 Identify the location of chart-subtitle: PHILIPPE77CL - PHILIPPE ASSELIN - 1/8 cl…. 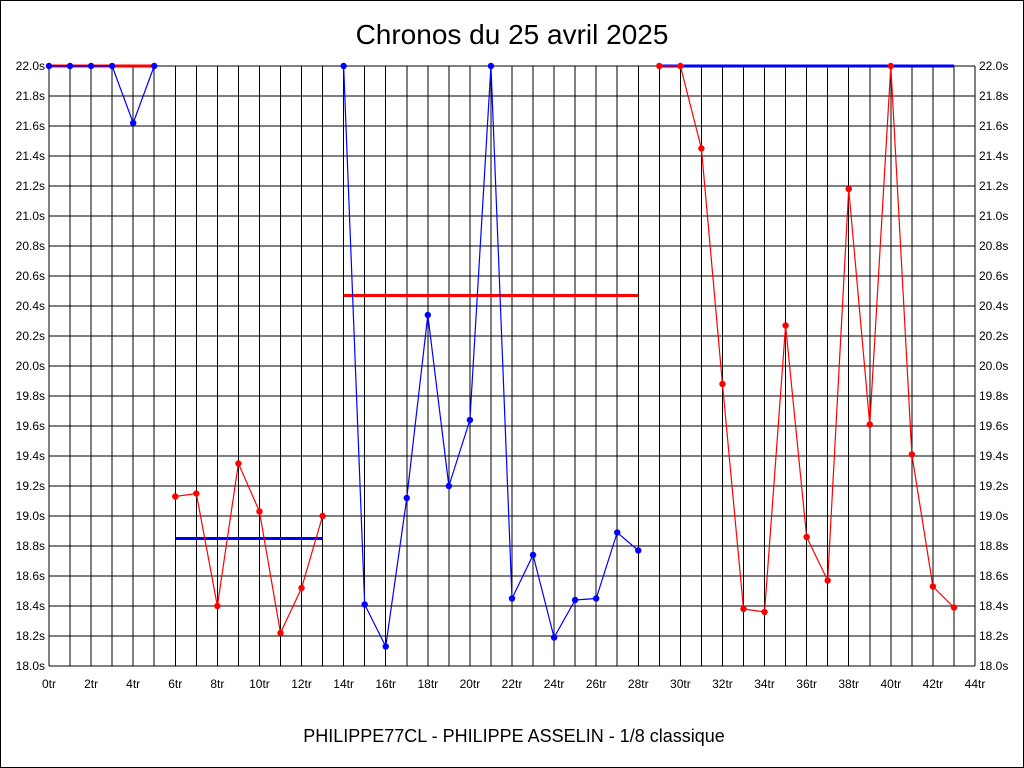
(514, 736).